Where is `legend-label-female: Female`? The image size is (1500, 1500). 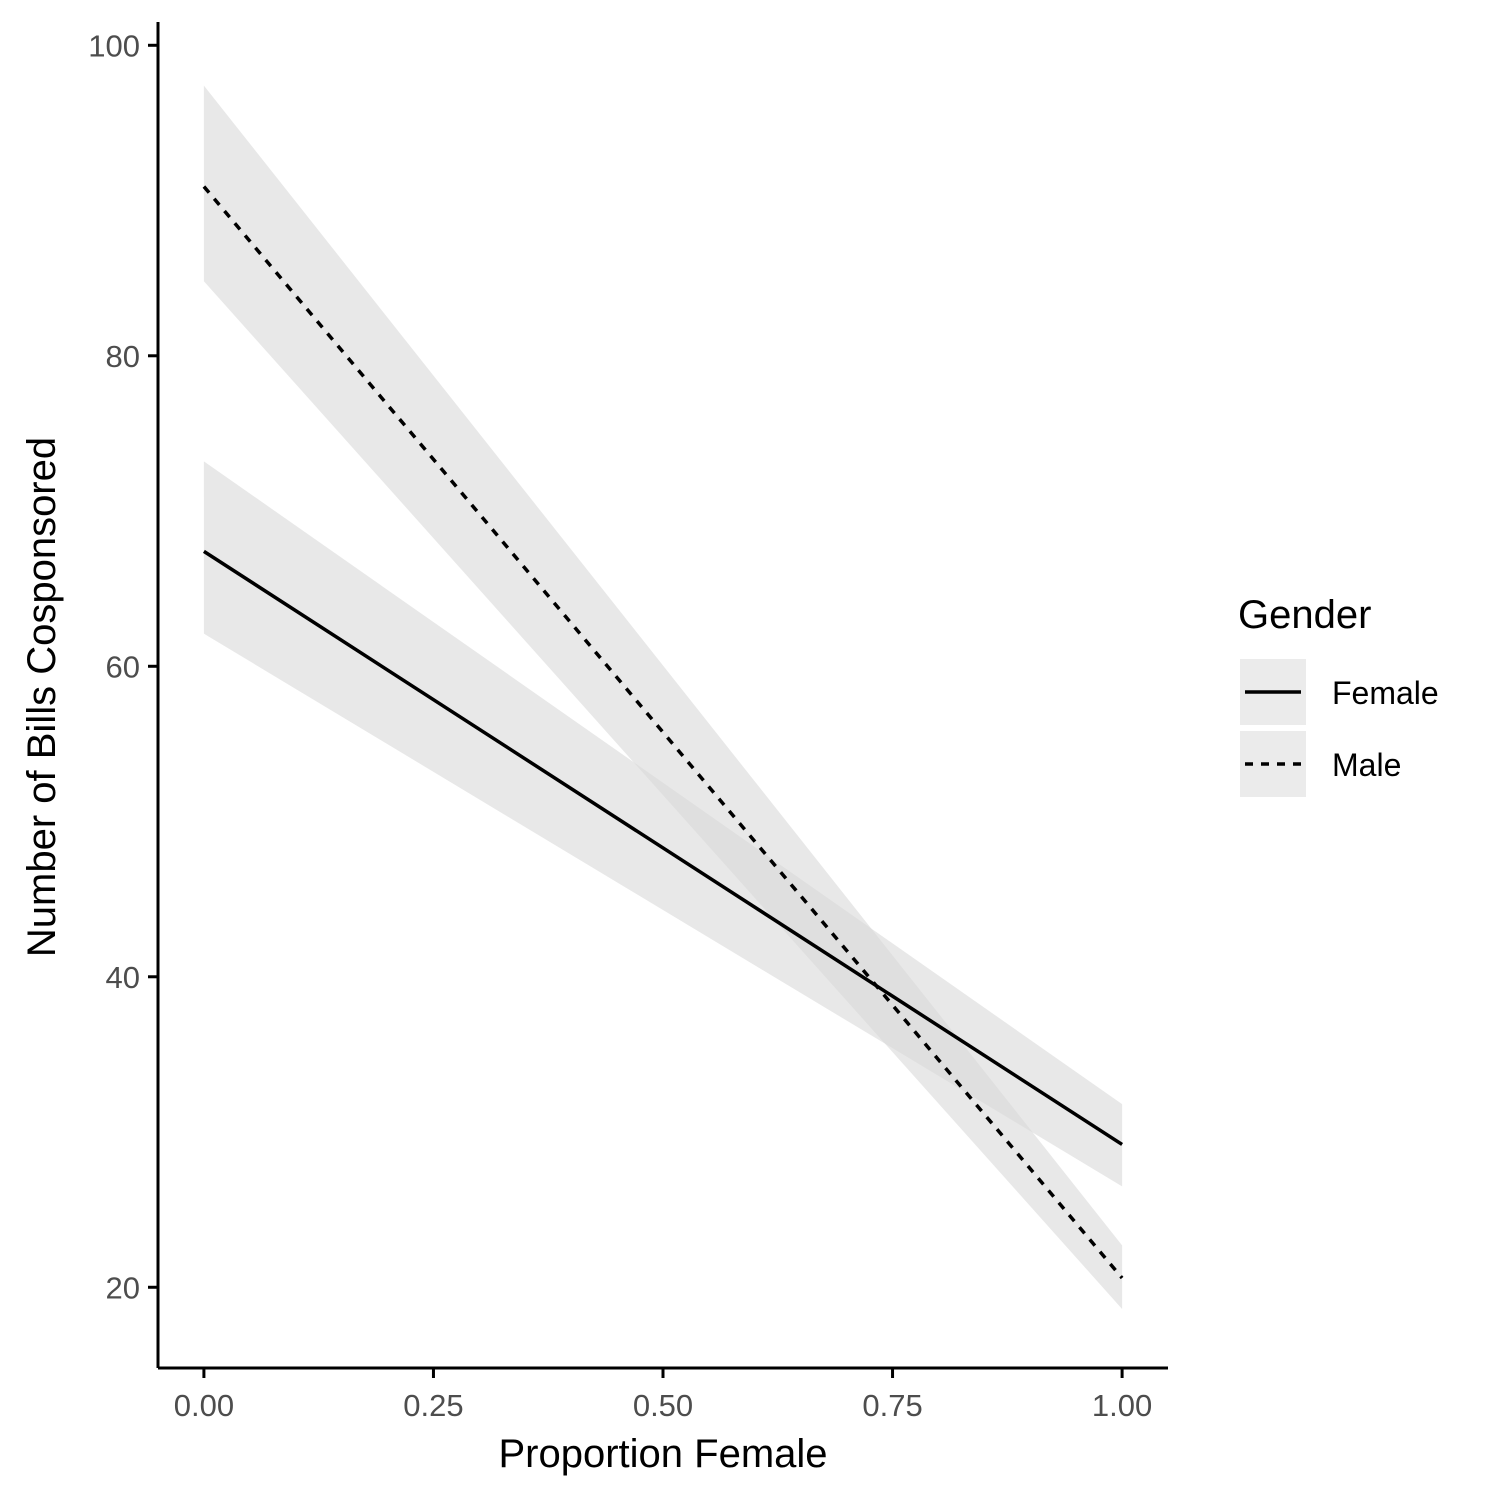
legend-label-female: Female is located at coordinates (1385, 693).